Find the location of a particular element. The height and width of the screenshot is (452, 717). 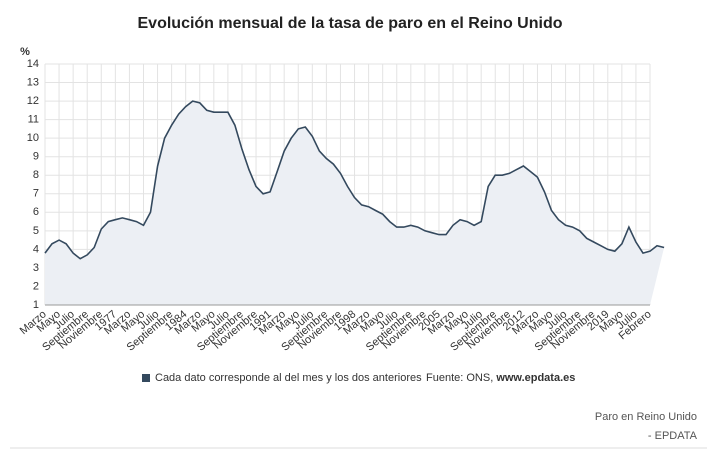

y-tick-label: 11 is located at coordinates (33, 120).